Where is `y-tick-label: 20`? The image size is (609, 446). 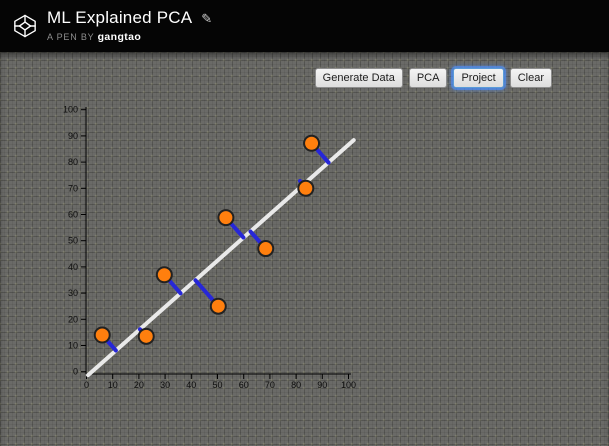
y-tick-label: 20 is located at coordinates (73, 319).